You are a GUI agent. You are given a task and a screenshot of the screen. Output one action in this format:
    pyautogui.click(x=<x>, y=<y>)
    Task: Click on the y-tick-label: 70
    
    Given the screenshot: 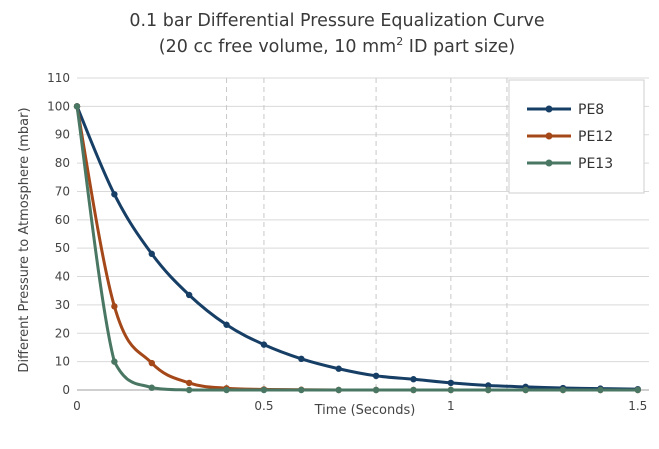 What is the action you would take?
    pyautogui.click(x=62, y=191)
    